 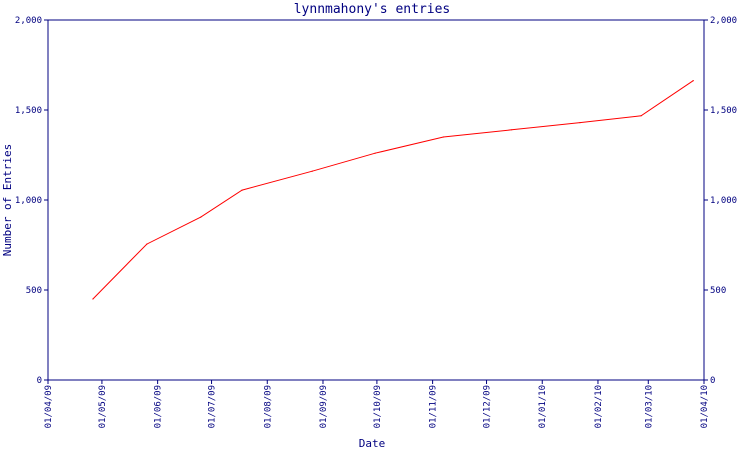 What do you see at coordinates (723, 201) in the screenshot?
I see `y-tick-label-right: 1,000` at bounding box center [723, 201].